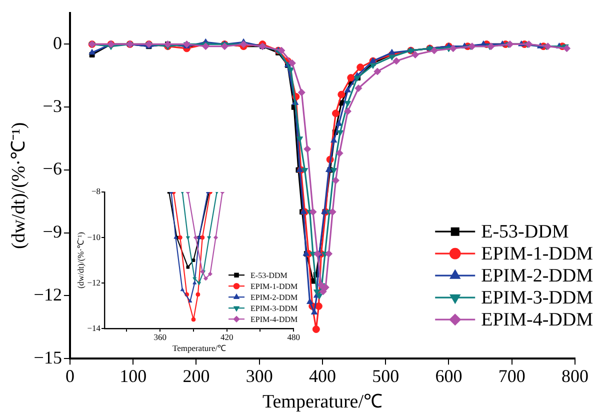  What do you see at coordinates (575, 376) in the screenshot?
I see `x-tick-label: 800` at bounding box center [575, 376].